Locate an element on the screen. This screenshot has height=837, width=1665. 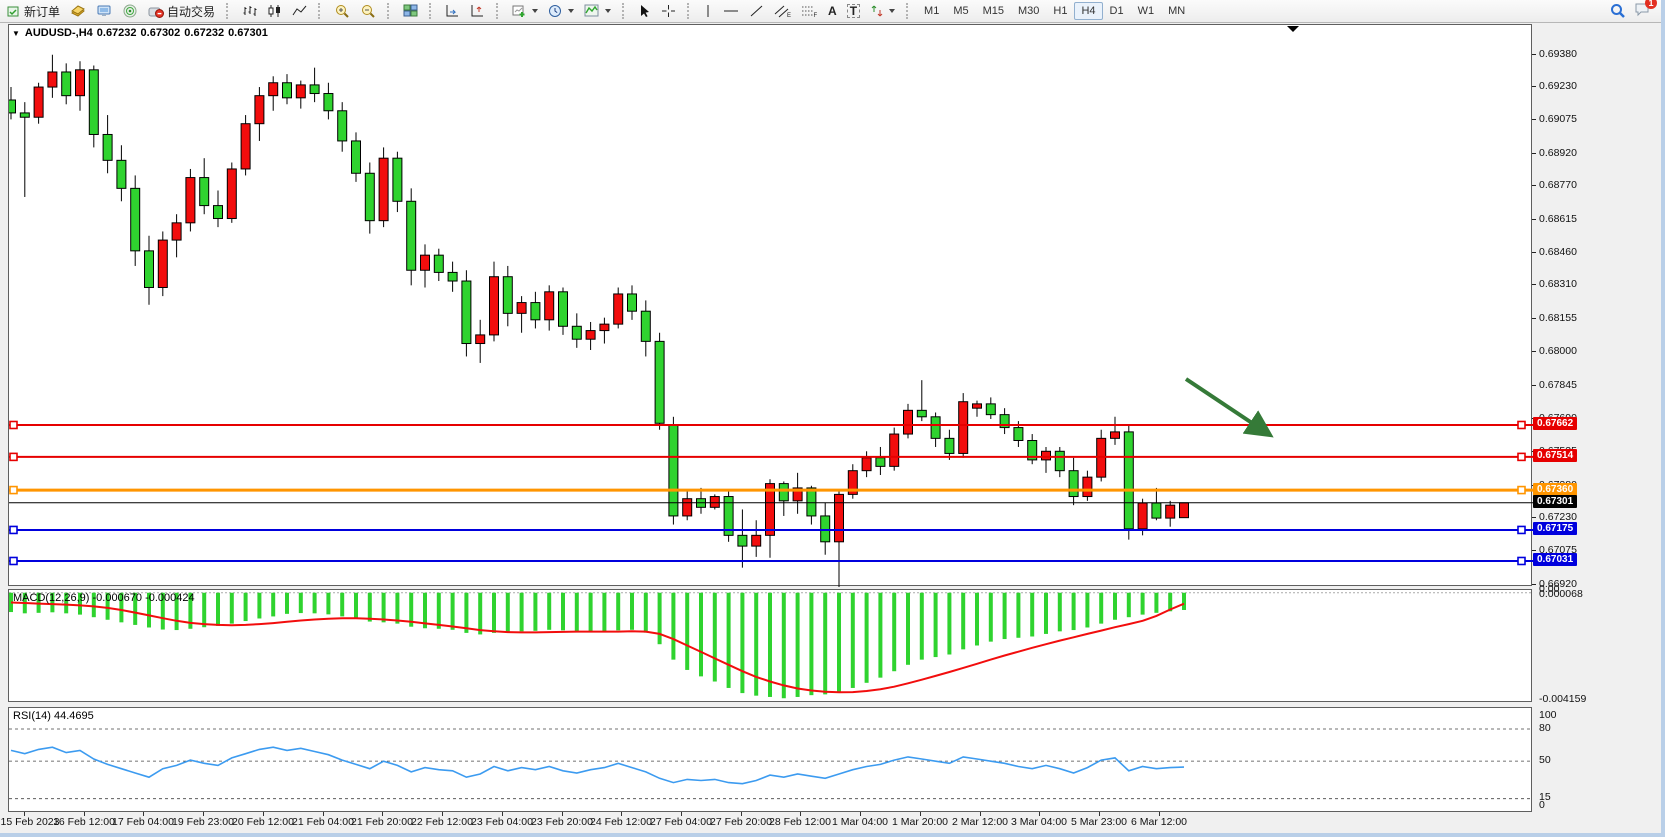
candle-chart-icon is located at coordinates (274, 11).